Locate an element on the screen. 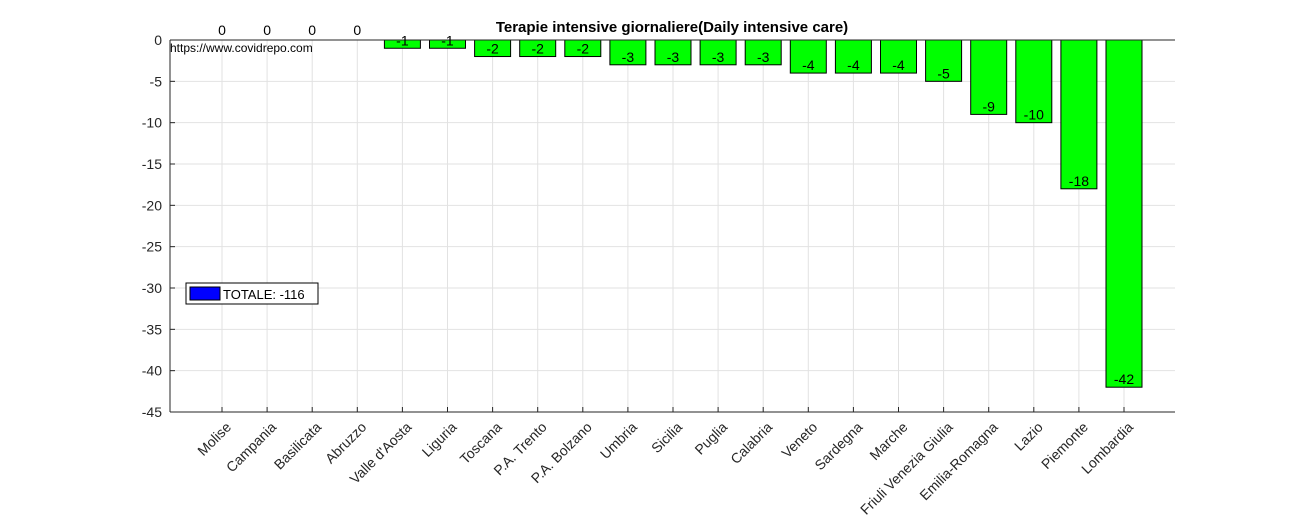 Image resolution: width=1299 pixels, height=531 pixels. bar-value-label: -5 is located at coordinates (943, 73).